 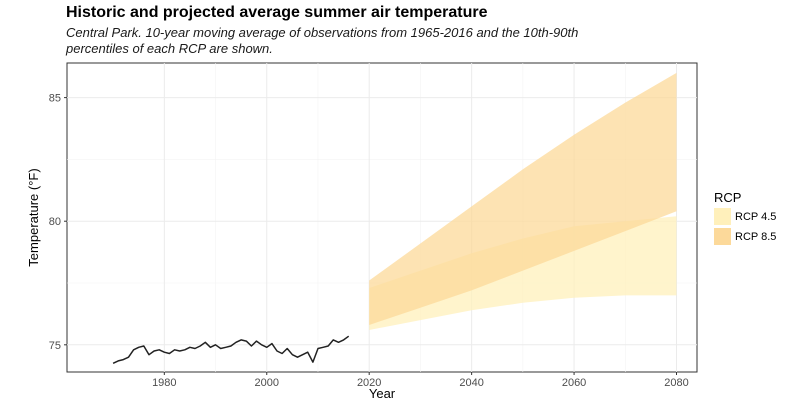 I want to click on x-tick-label: 1980, so click(x=164, y=383).